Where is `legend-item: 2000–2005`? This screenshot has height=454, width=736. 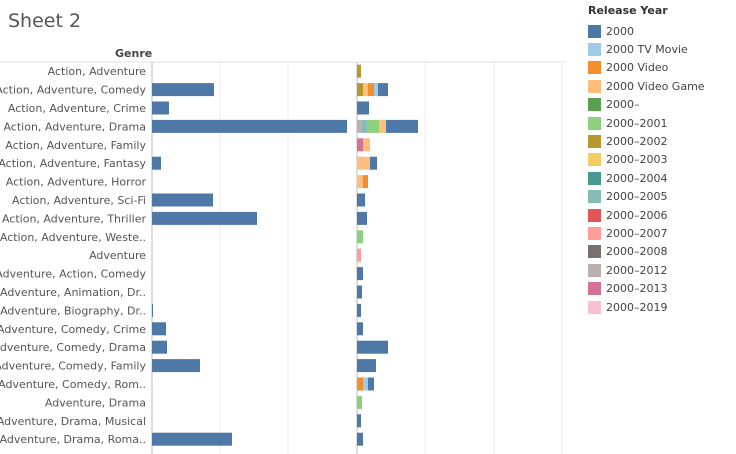
legend-item: 2000–2005 is located at coordinates (662, 197).